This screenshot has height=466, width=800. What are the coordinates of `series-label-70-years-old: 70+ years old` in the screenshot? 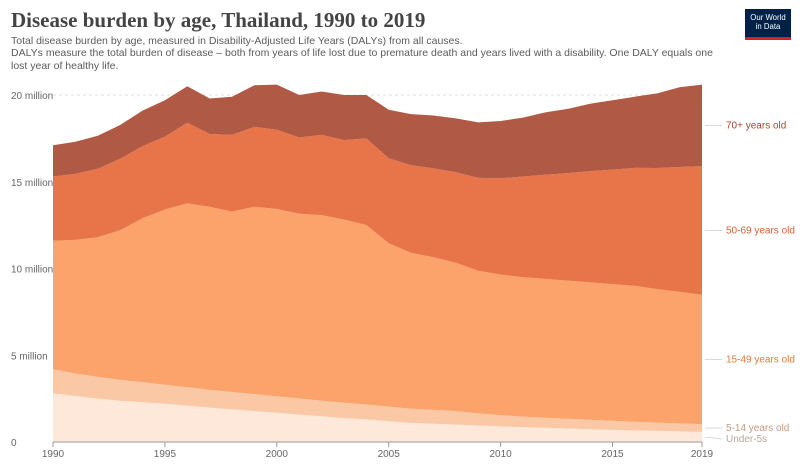 It's located at (756, 125).